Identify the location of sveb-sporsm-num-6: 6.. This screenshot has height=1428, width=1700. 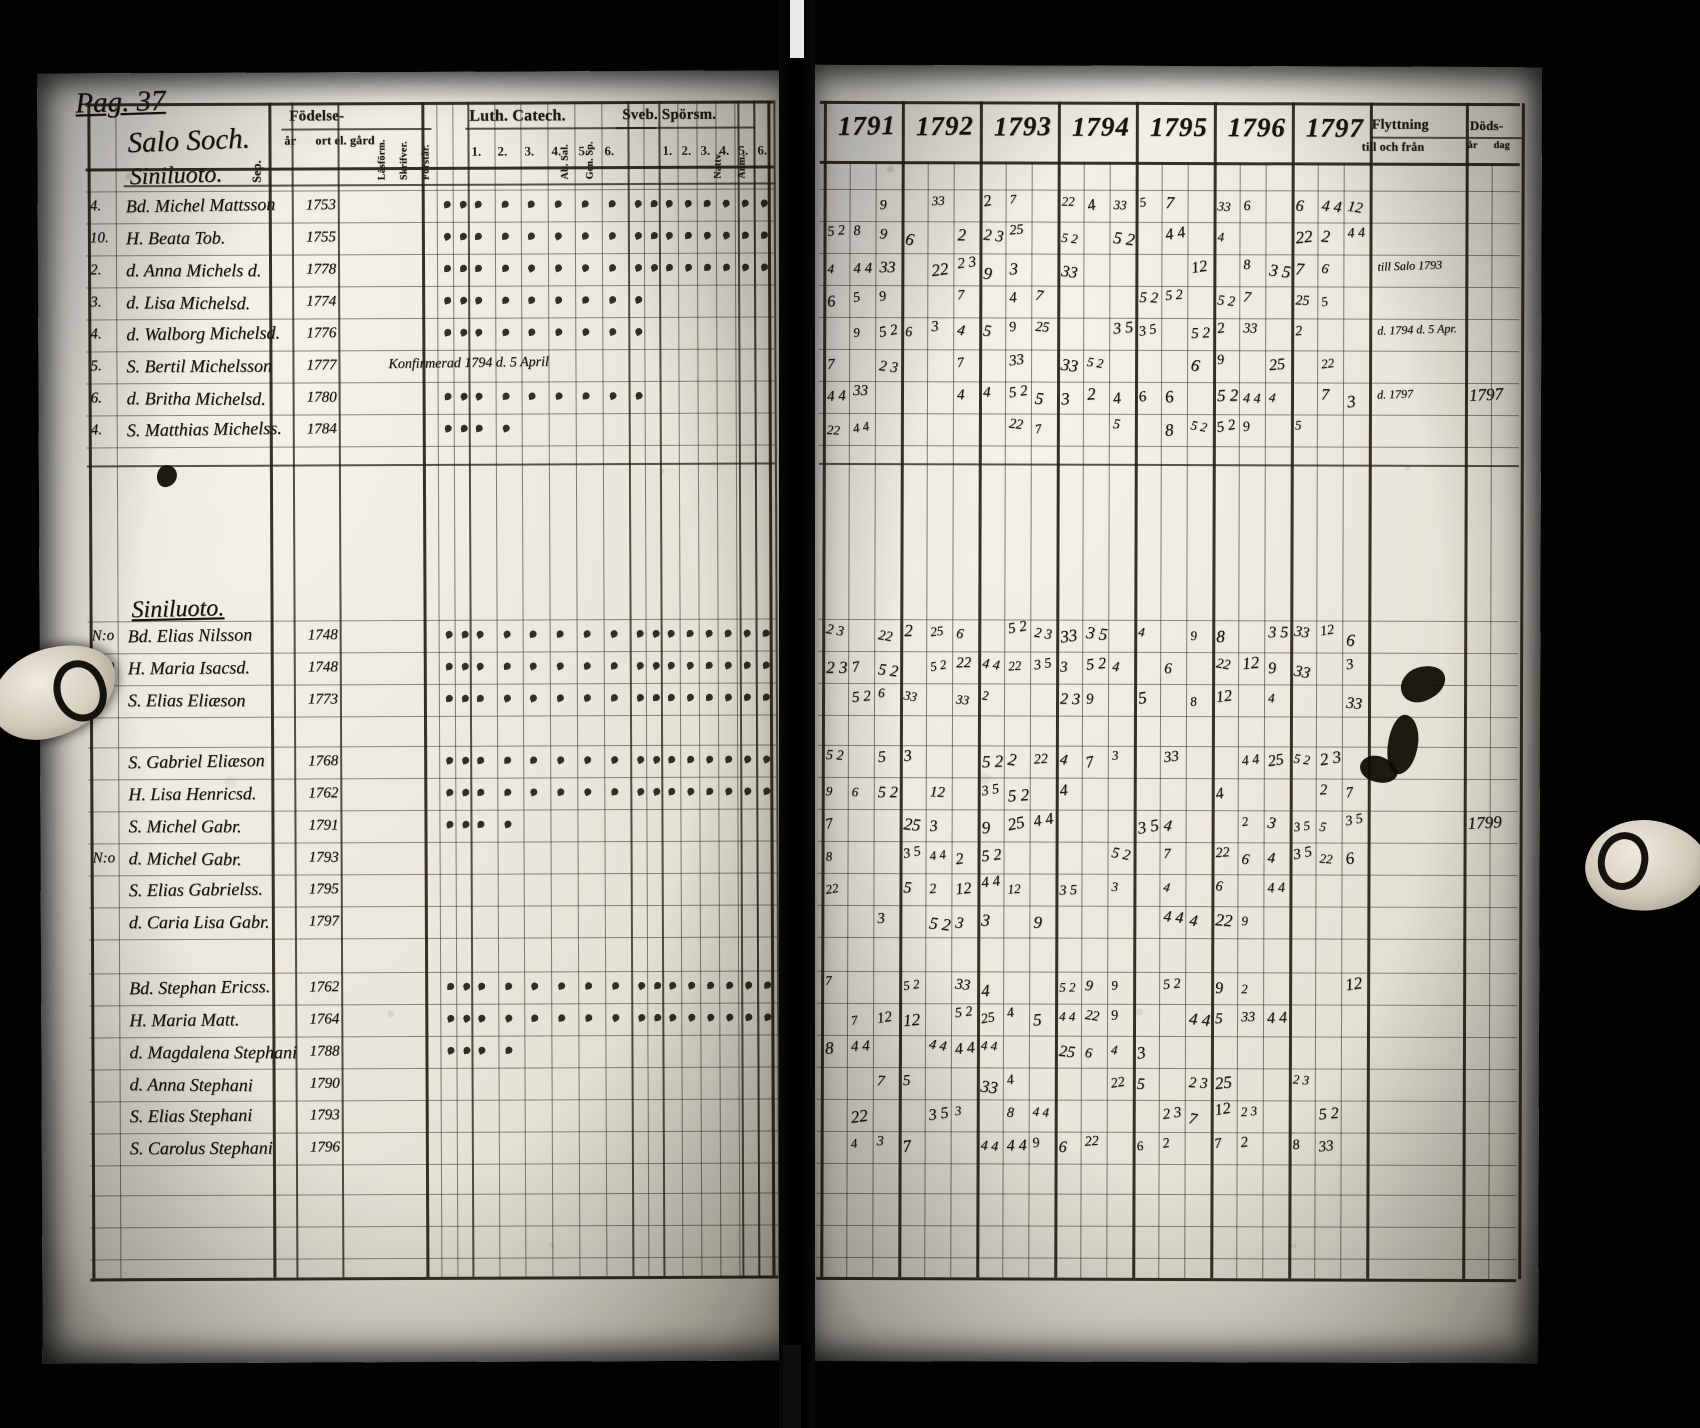
(762, 150).